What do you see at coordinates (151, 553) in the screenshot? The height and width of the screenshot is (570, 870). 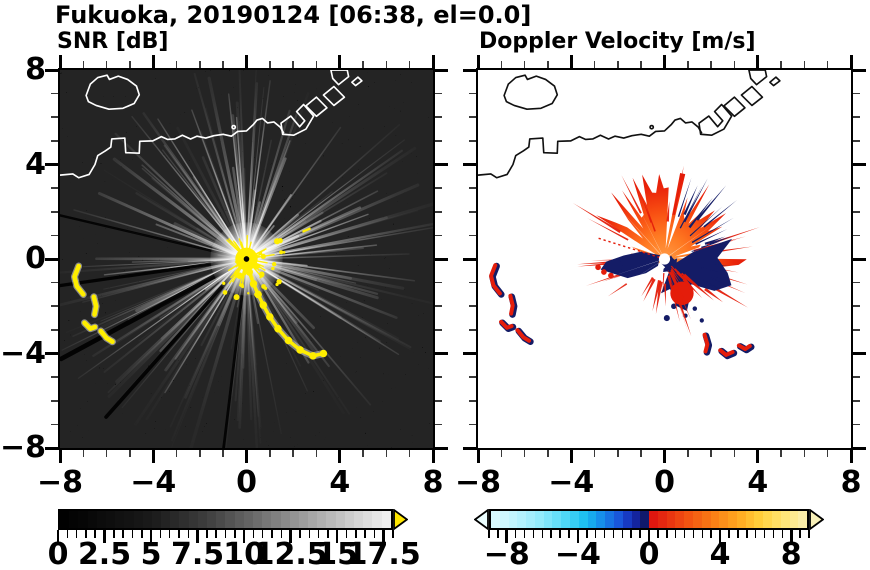 I see `snr-colorbar-tick-label: 5` at bounding box center [151, 553].